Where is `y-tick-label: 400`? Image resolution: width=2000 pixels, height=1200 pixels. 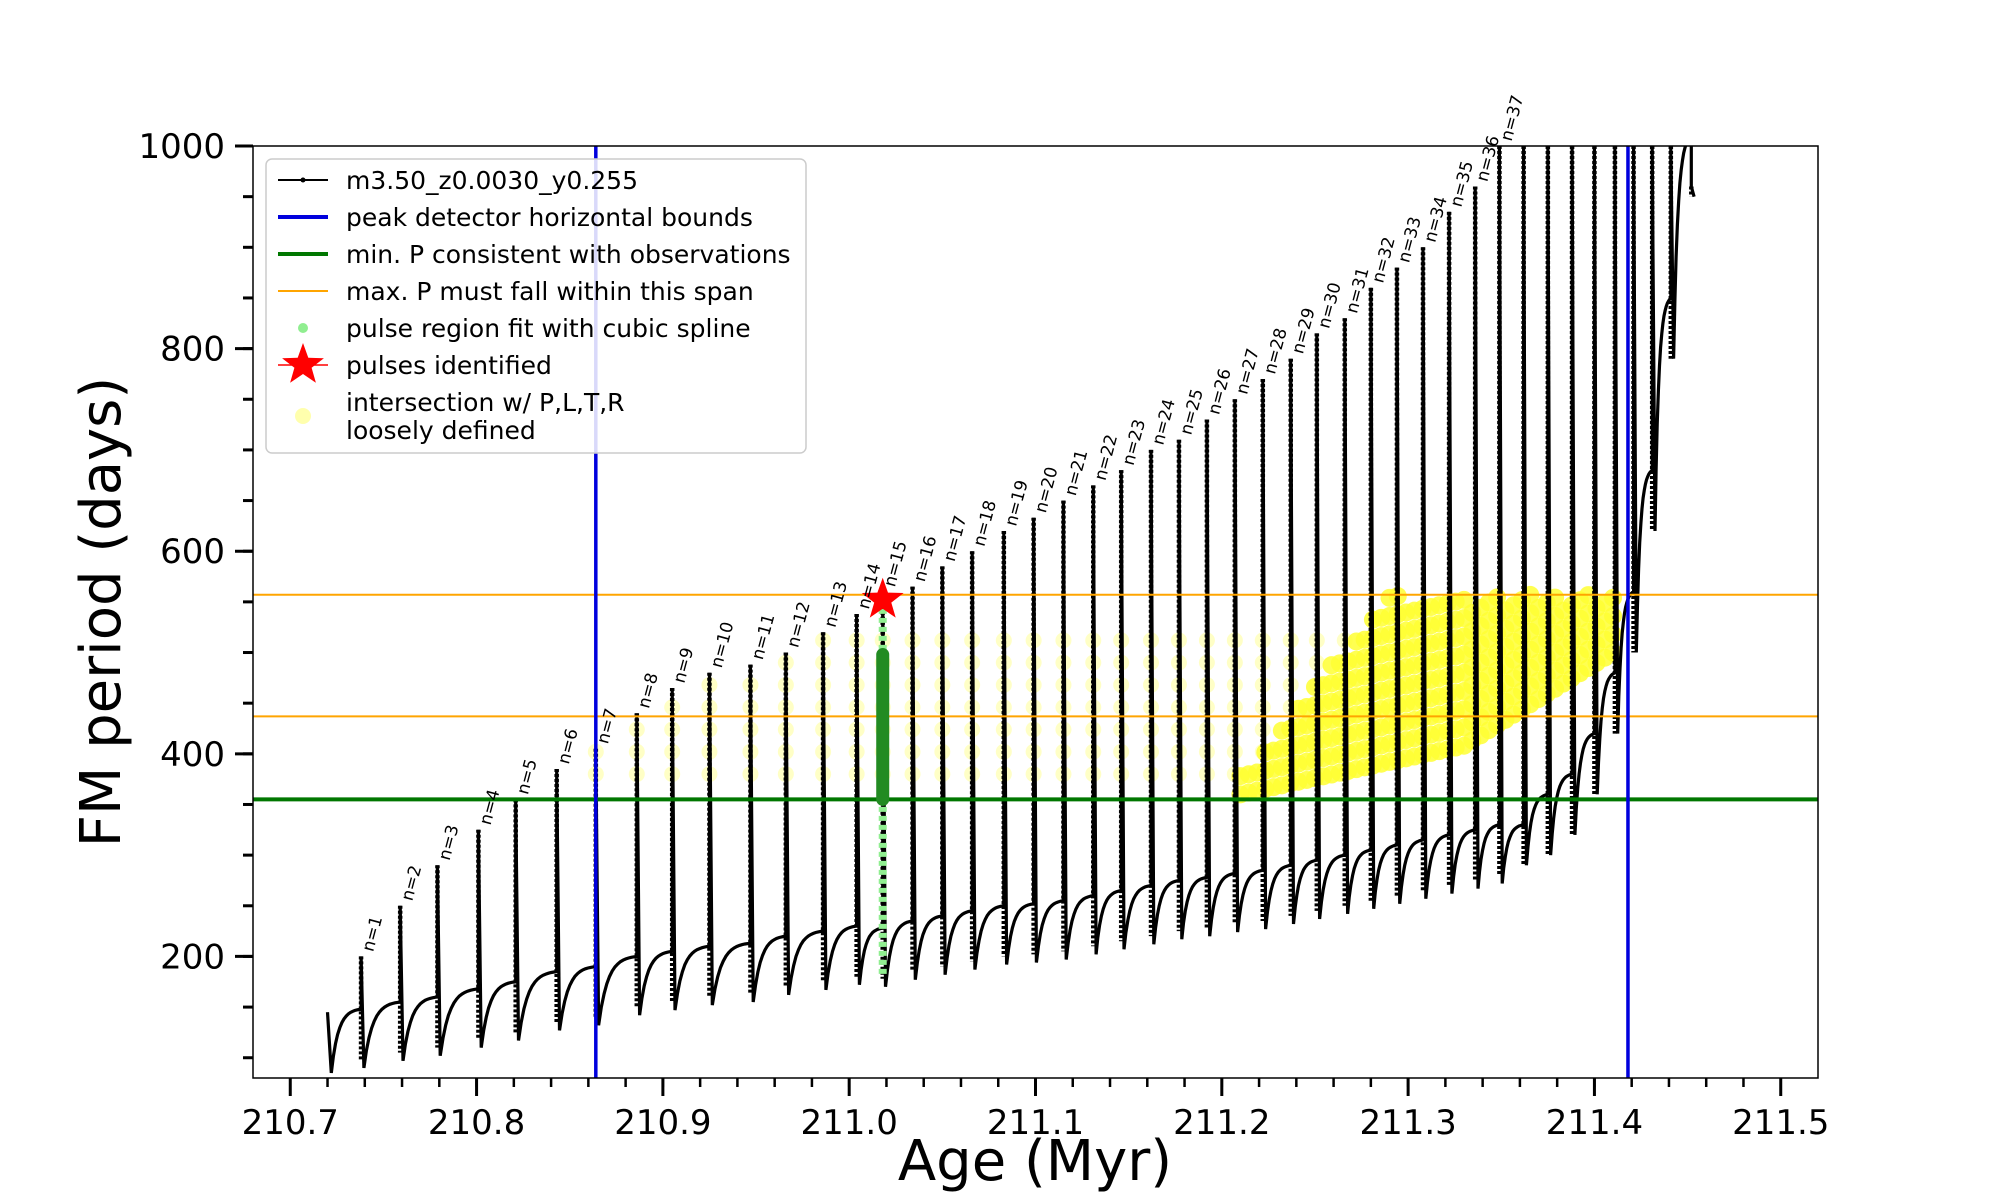 y-tick-label: 400 is located at coordinates (192, 755).